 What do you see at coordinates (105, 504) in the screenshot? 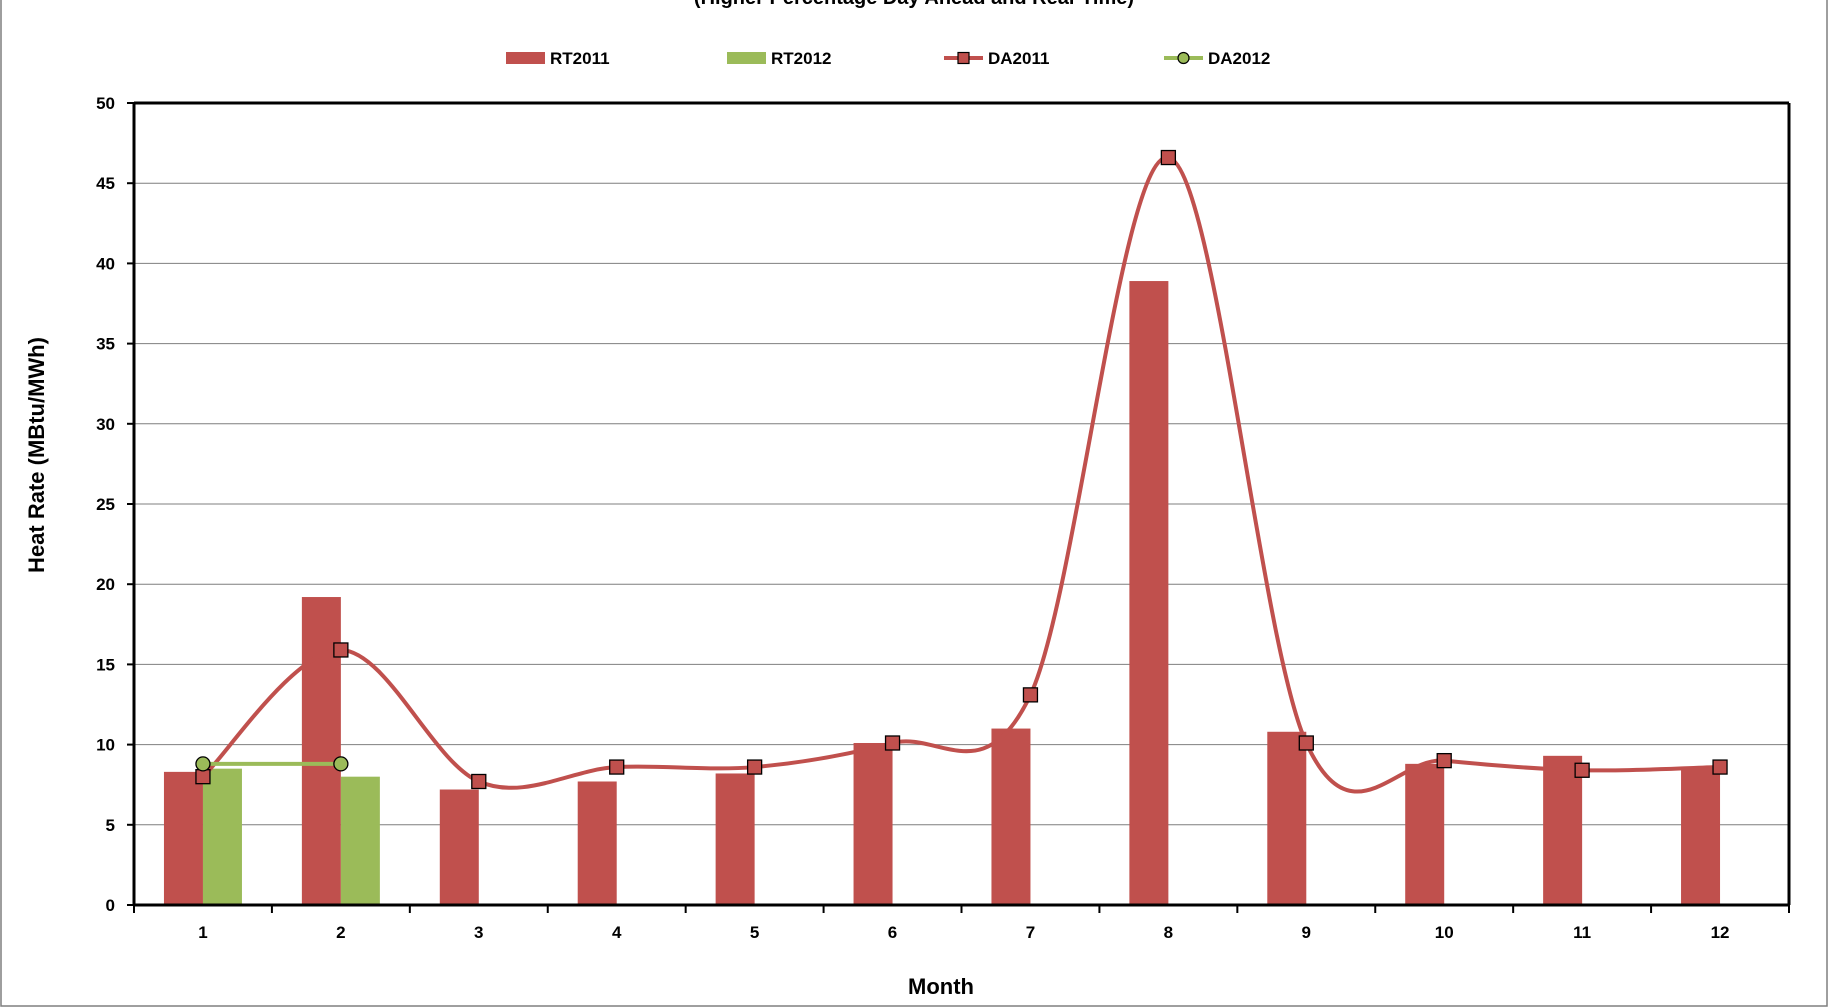
I see `y-tick-label: 25` at bounding box center [105, 504].